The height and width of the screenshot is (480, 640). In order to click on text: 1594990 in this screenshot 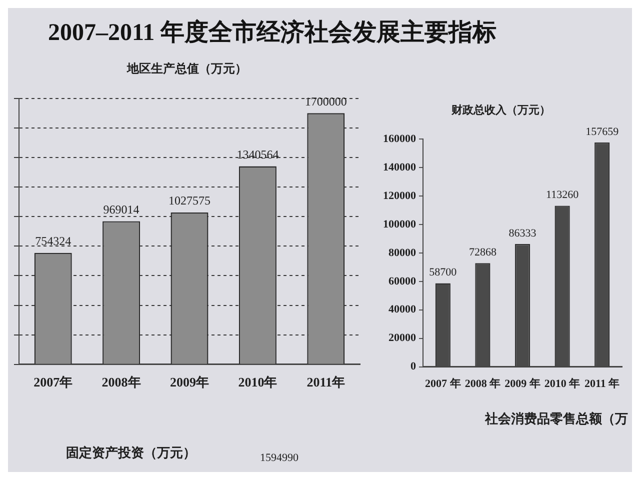, I will do `click(279, 458)`.